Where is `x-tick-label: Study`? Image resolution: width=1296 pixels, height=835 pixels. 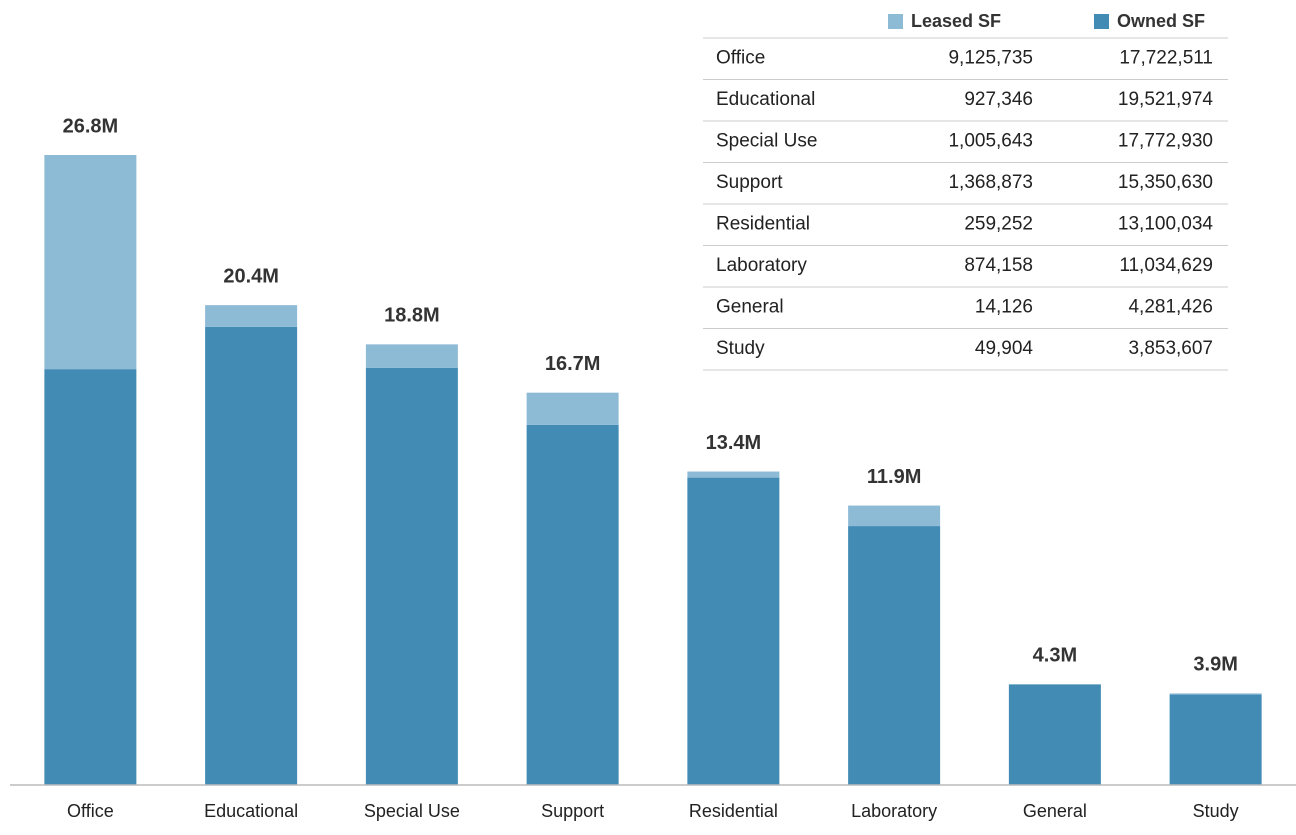 x-tick-label: Study is located at coordinates (1216, 811).